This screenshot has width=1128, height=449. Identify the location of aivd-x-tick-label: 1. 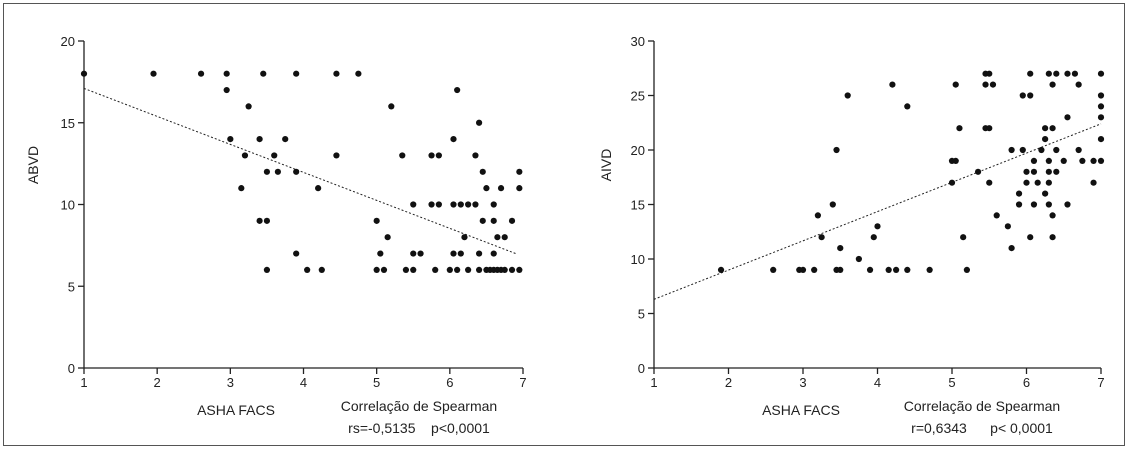
(653, 382).